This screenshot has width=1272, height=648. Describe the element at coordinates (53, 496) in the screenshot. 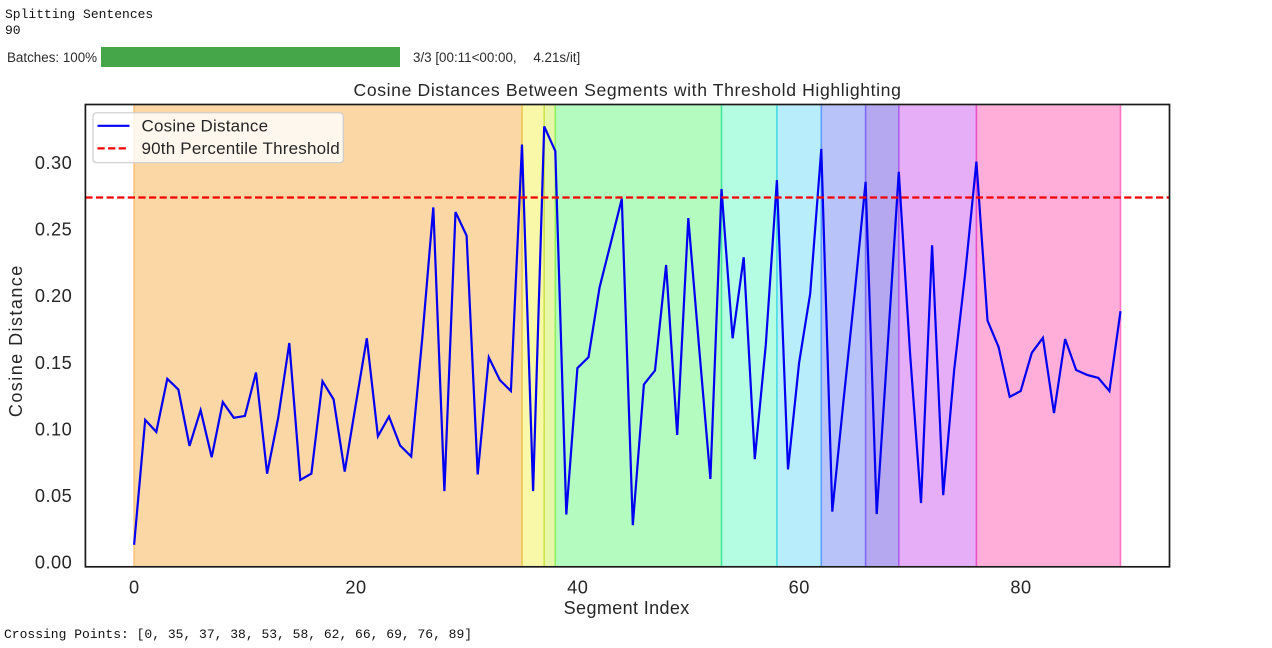

I see `svg-text: 0.05` at that location.